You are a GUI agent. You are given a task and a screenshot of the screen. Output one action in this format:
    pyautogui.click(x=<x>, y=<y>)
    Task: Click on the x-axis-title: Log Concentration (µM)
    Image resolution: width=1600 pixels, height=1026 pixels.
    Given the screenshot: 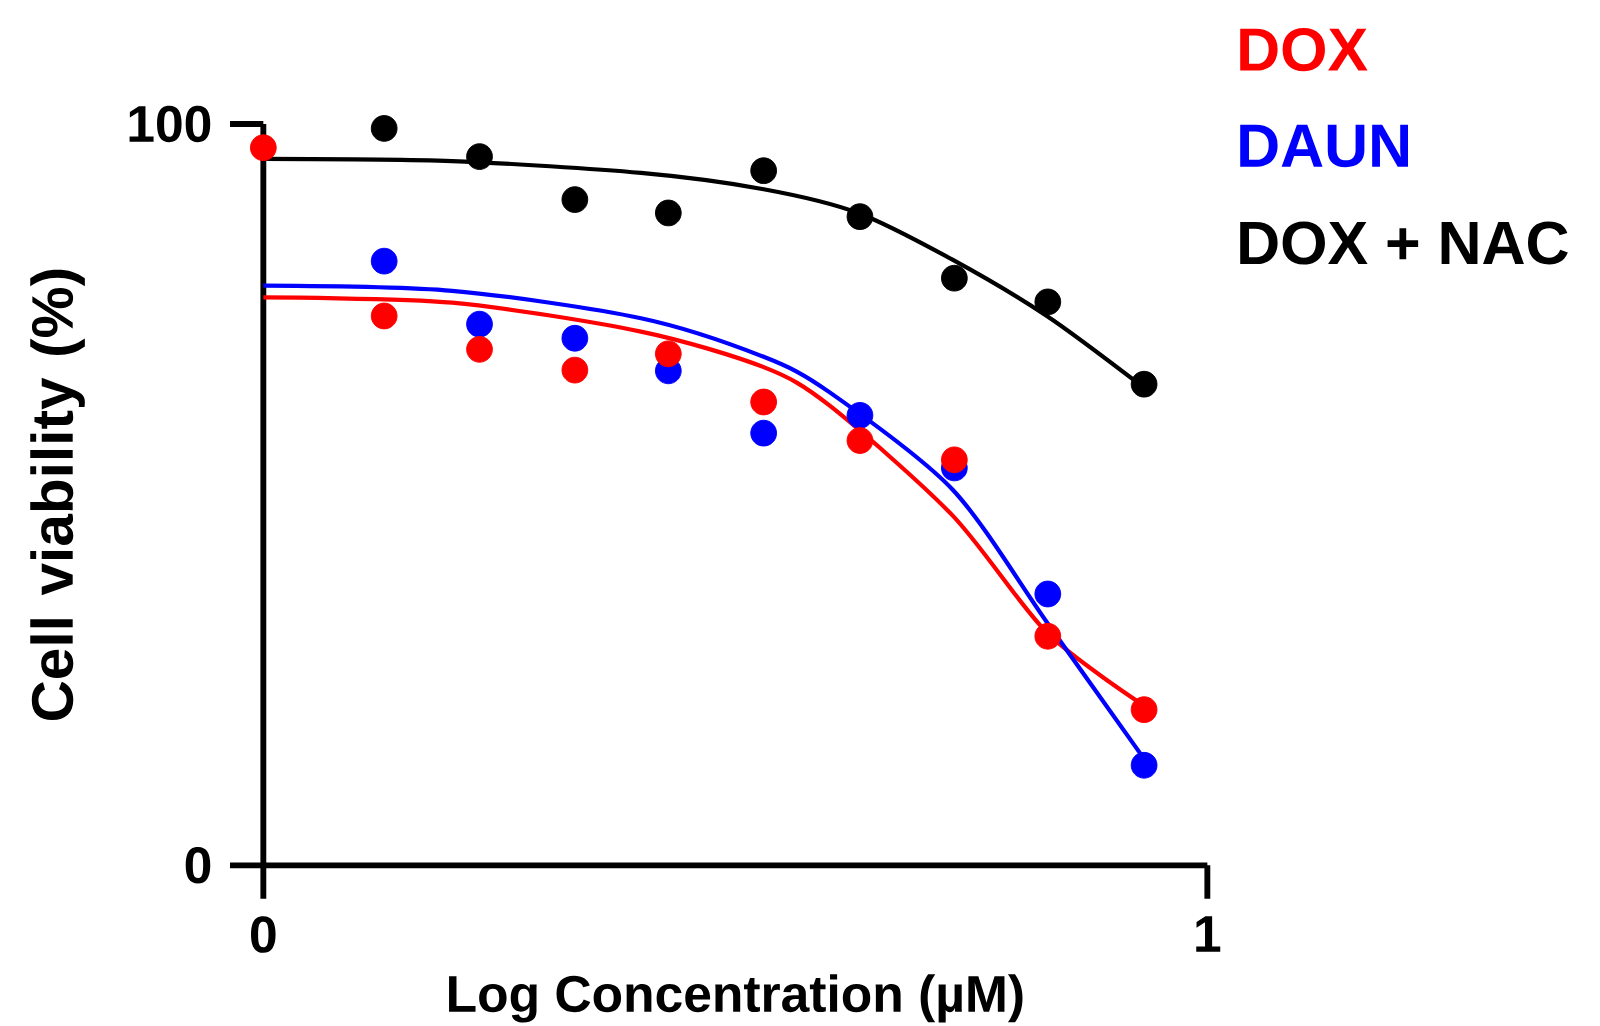 What is the action you would take?
    pyautogui.click(x=736, y=998)
    